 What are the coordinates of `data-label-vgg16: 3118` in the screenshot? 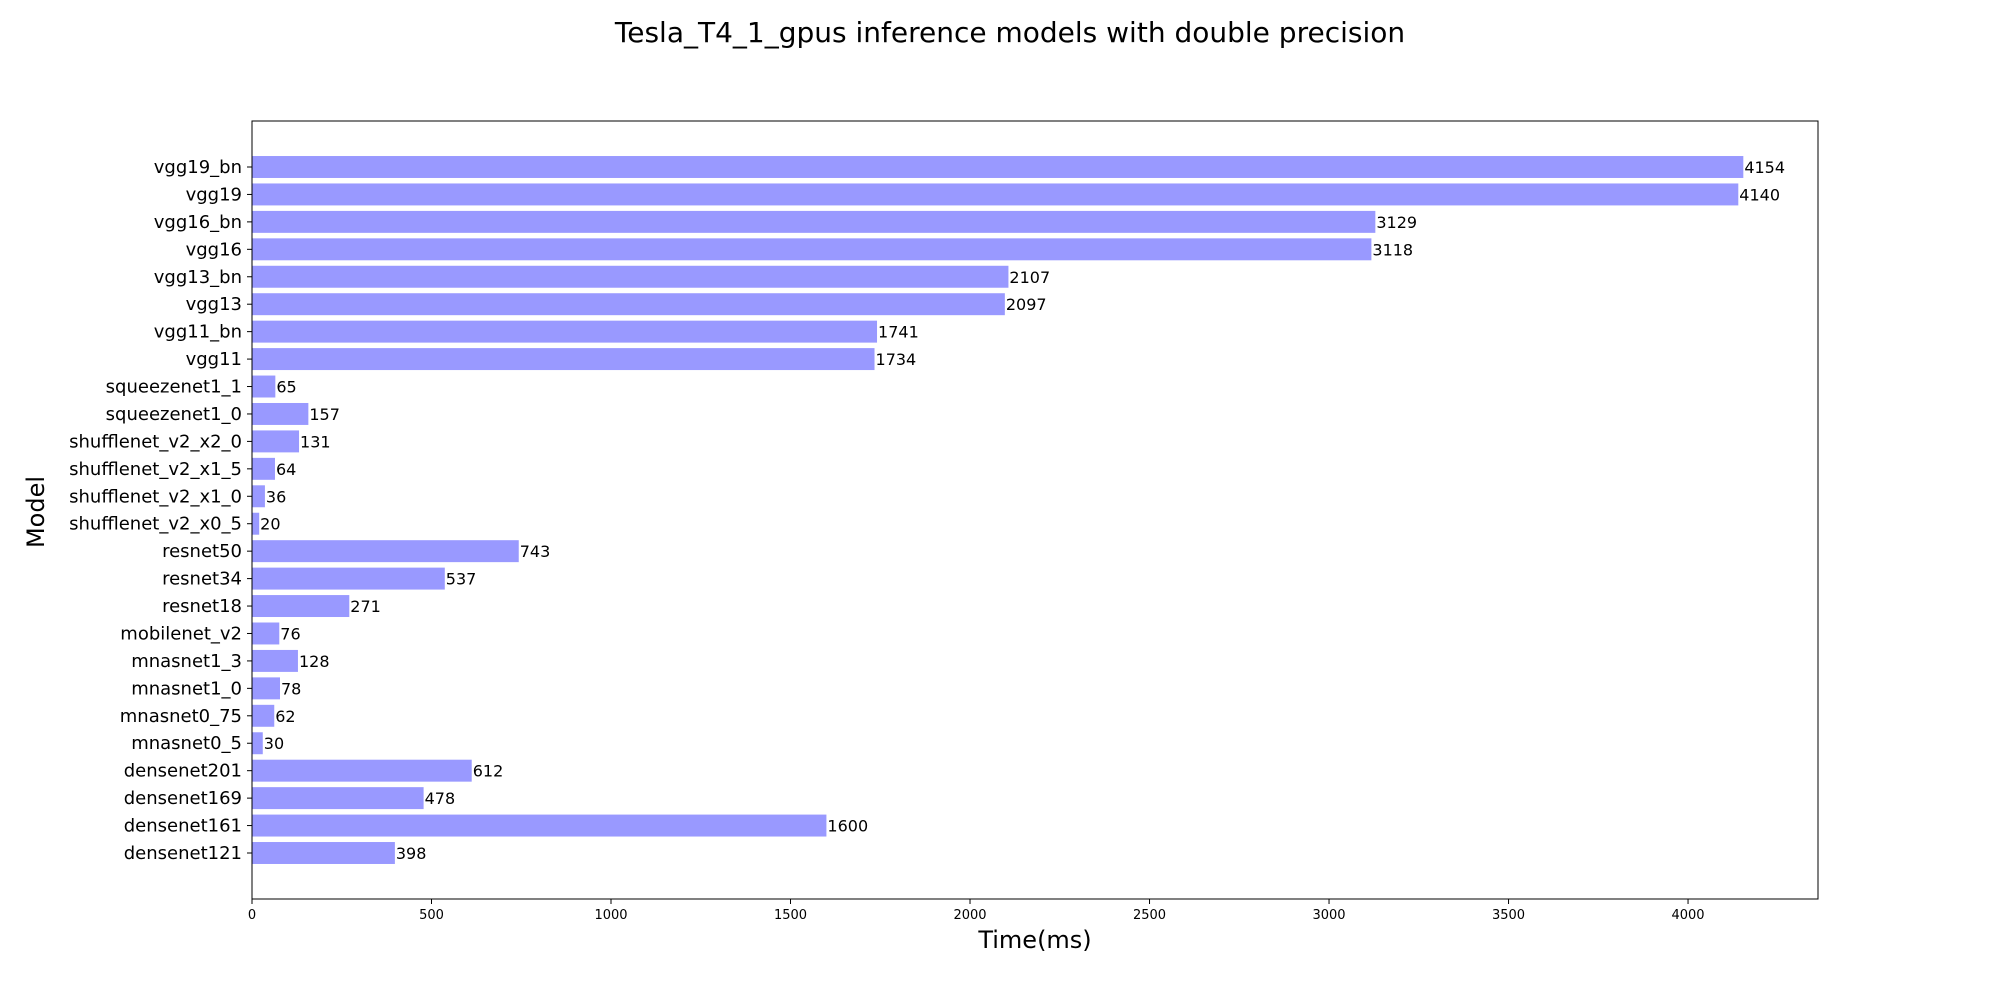 It's located at (1392, 249).